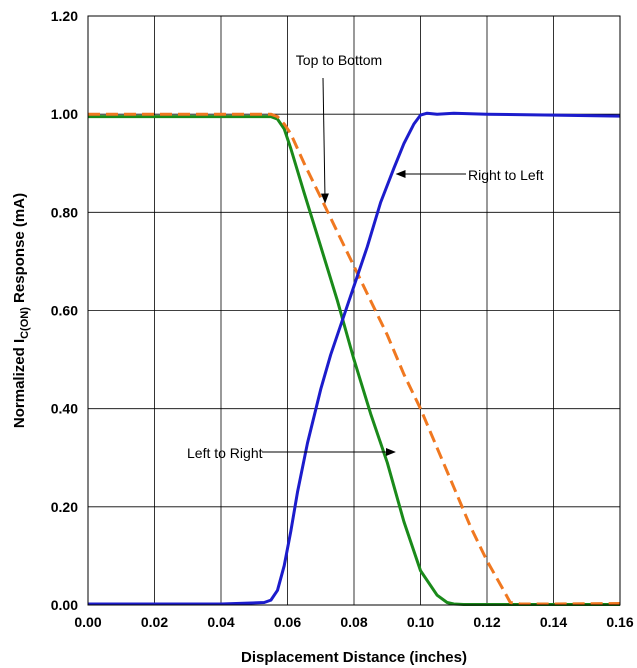 The image size is (637, 668). Describe the element at coordinates (64, 507) in the screenshot. I see `y-tick-label: 0.20` at that location.